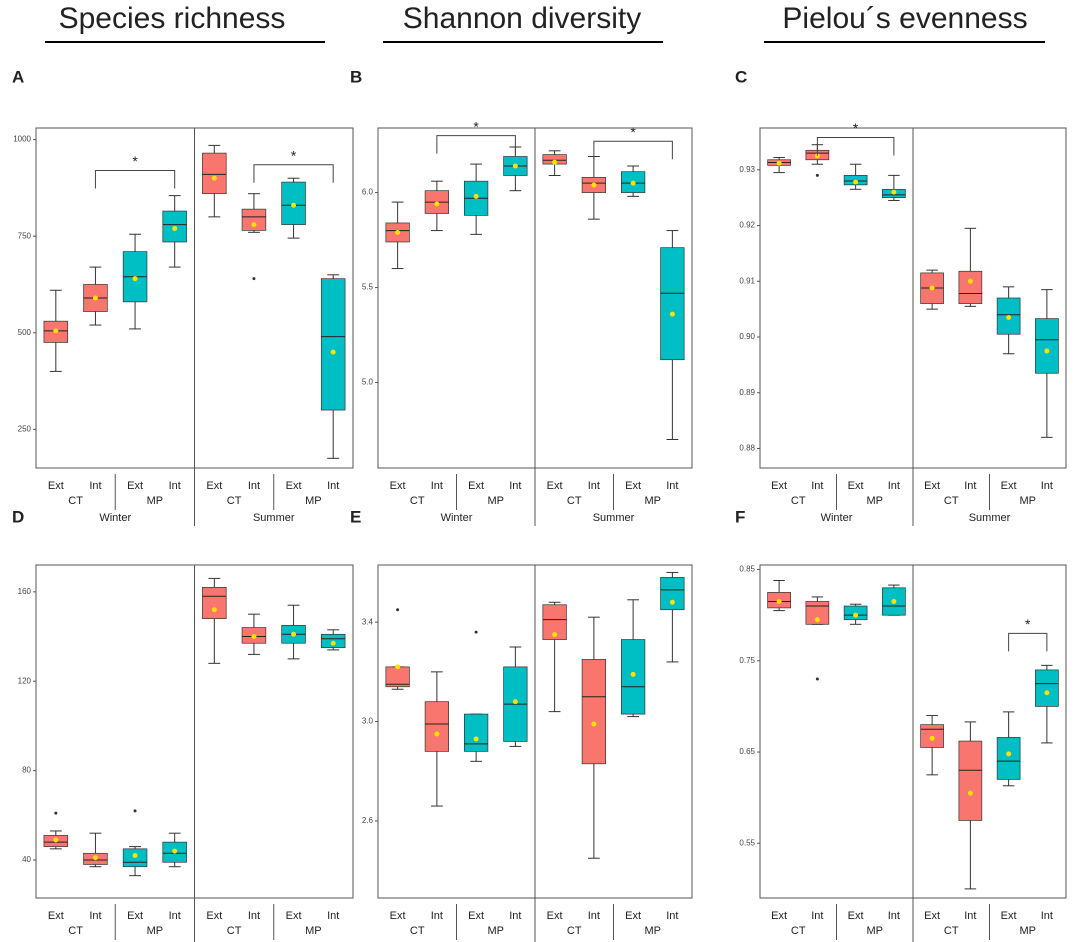 The width and height of the screenshot is (1084, 942). I want to click on y-tick-label: 80, so click(26, 770).